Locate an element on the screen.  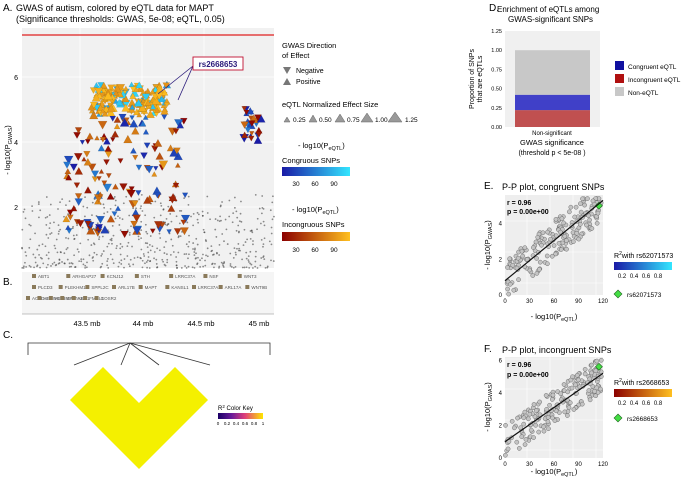
effect-size-label-025: 0.25 is located at coordinates (299, 120).